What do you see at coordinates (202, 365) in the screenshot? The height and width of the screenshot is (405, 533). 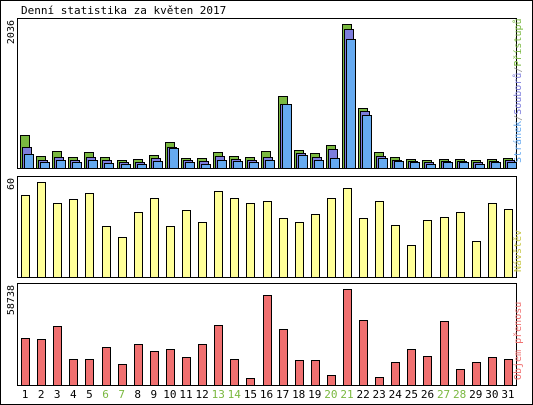 I see `bar-traffic-objem-přenosu-day-12` at bounding box center [202, 365].